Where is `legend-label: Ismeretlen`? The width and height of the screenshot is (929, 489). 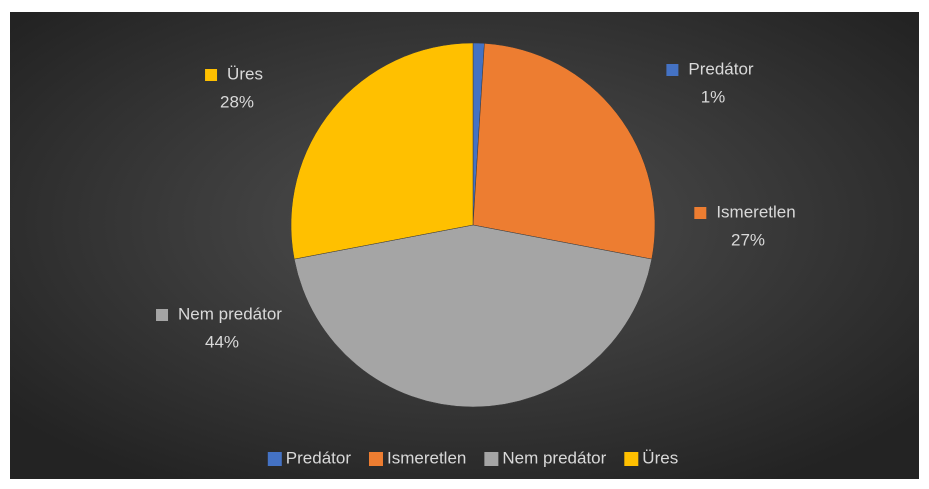 legend-label: Ismeretlen is located at coordinates (426, 457).